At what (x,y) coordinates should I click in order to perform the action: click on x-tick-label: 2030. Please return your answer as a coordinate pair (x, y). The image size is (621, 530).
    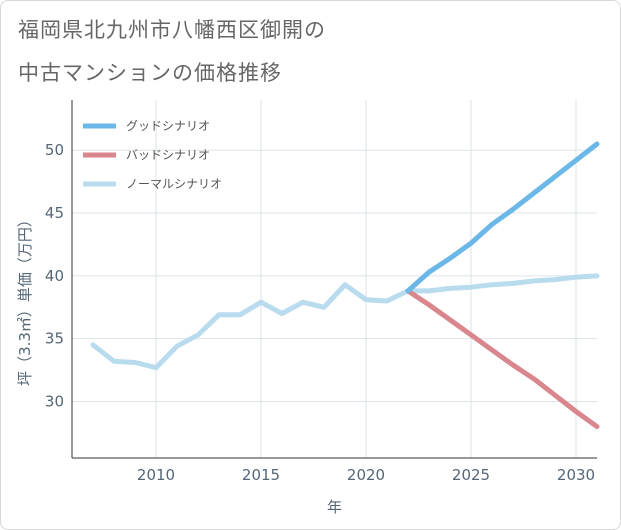
    Looking at the image, I should click on (576, 475).